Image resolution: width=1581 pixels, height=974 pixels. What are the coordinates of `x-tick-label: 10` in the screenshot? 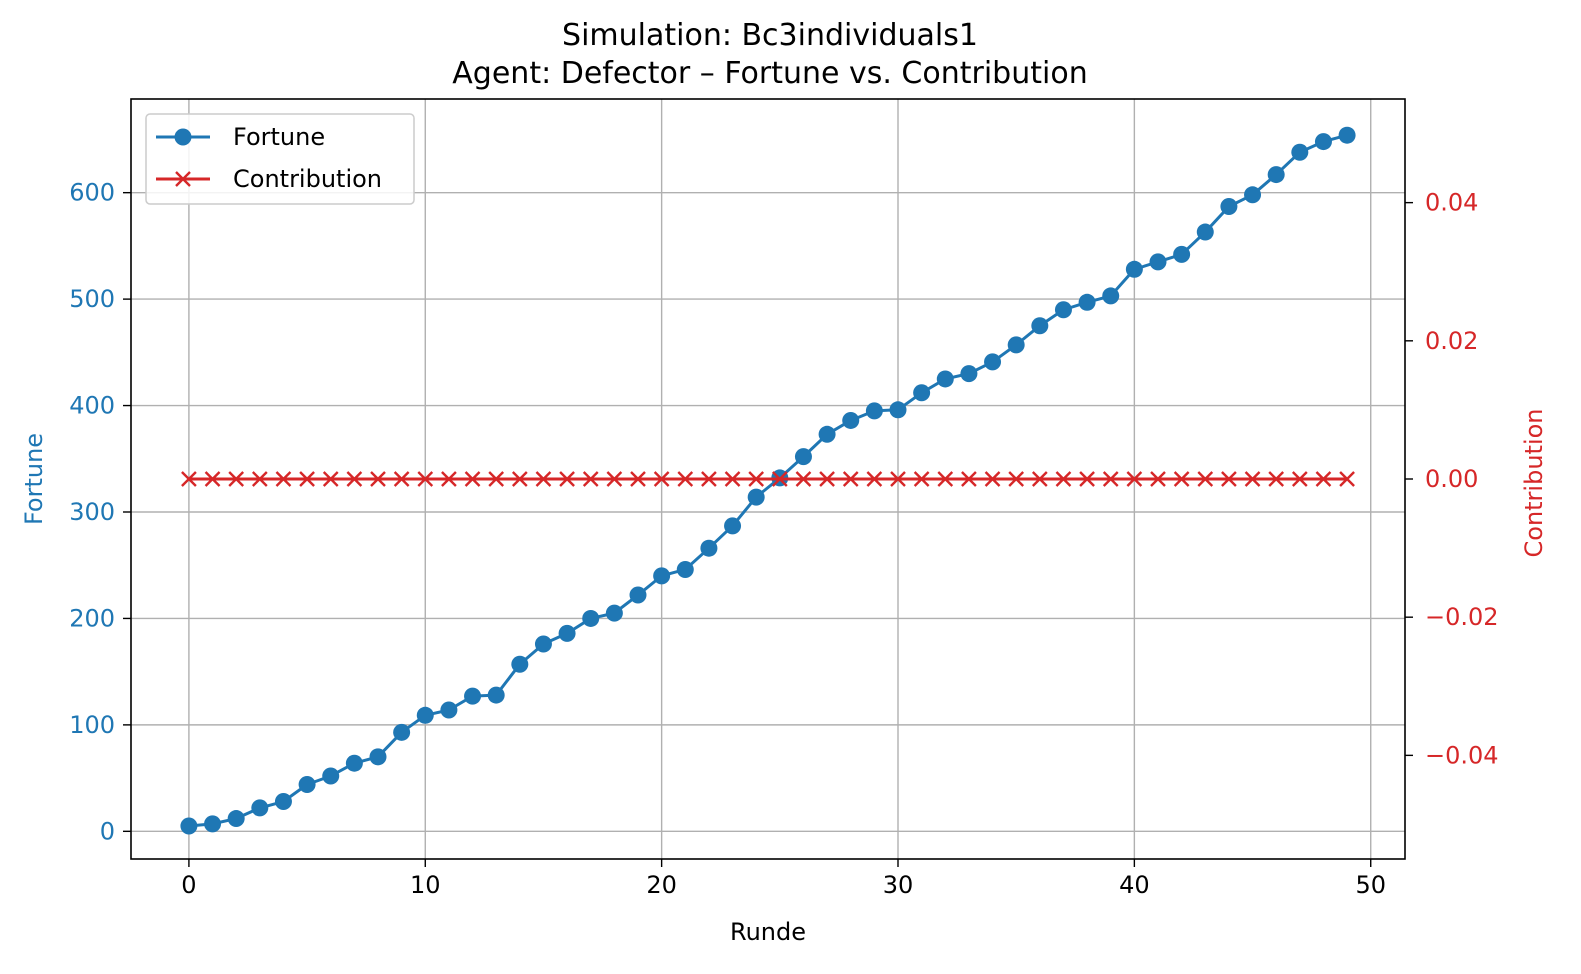 It's located at (425, 885).